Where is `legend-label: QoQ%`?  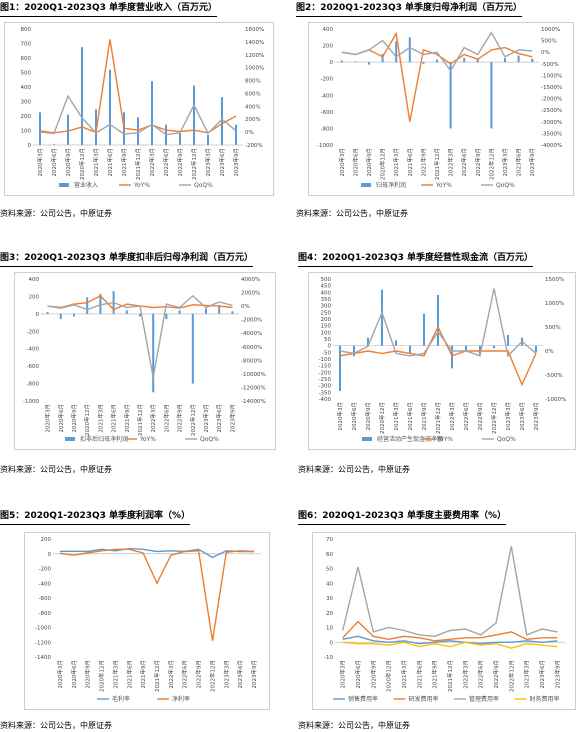
legend-label: QoQ% is located at coordinates (203, 185).